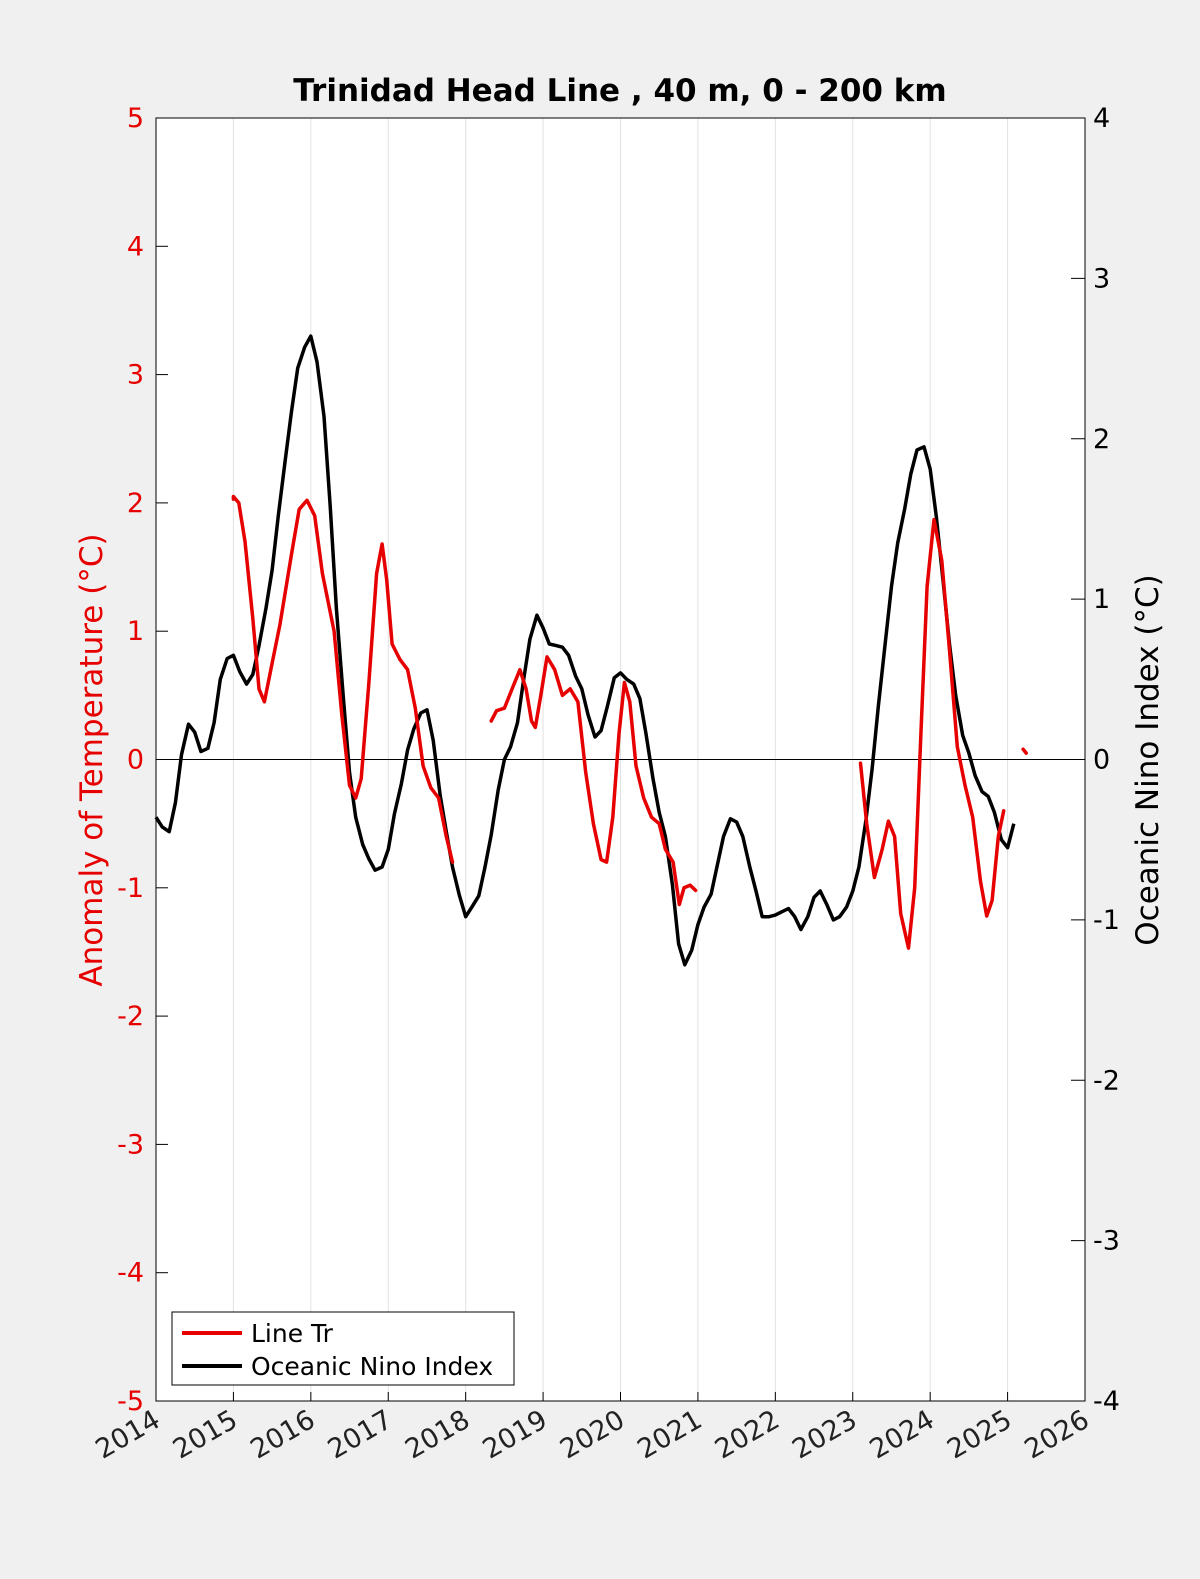 This screenshot has height=1579, width=1200. Describe the element at coordinates (135, 503) in the screenshot. I see `left-y-tick-label: 2` at that location.